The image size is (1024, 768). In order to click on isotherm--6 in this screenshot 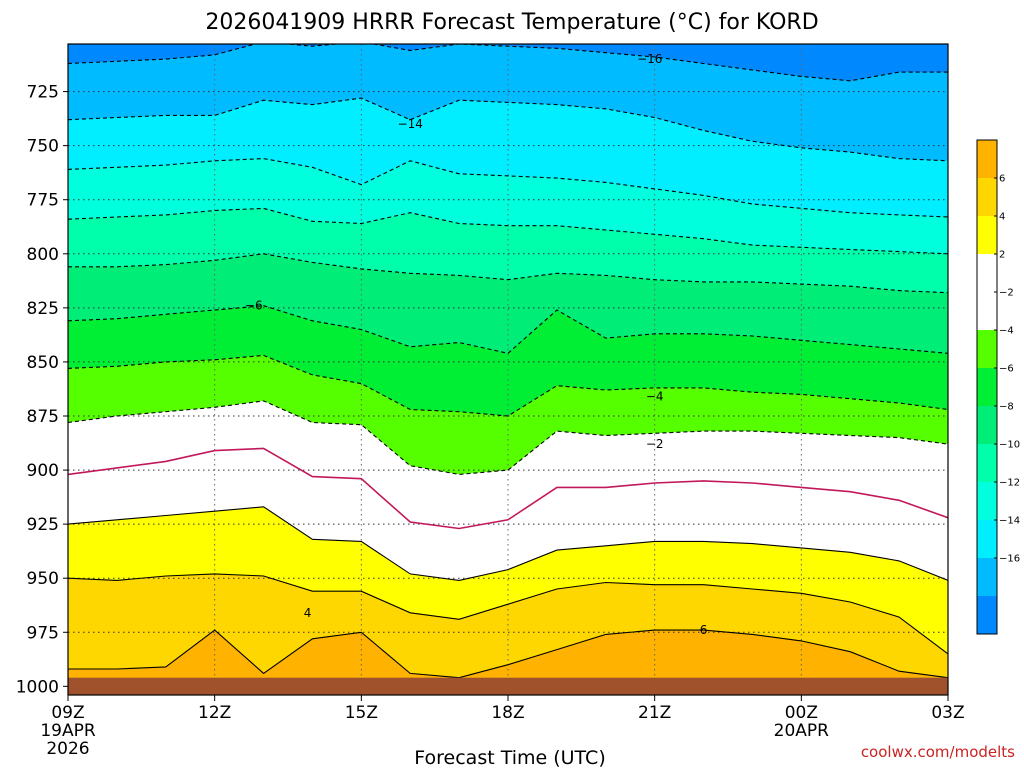, I will do `click(508, 329)`.